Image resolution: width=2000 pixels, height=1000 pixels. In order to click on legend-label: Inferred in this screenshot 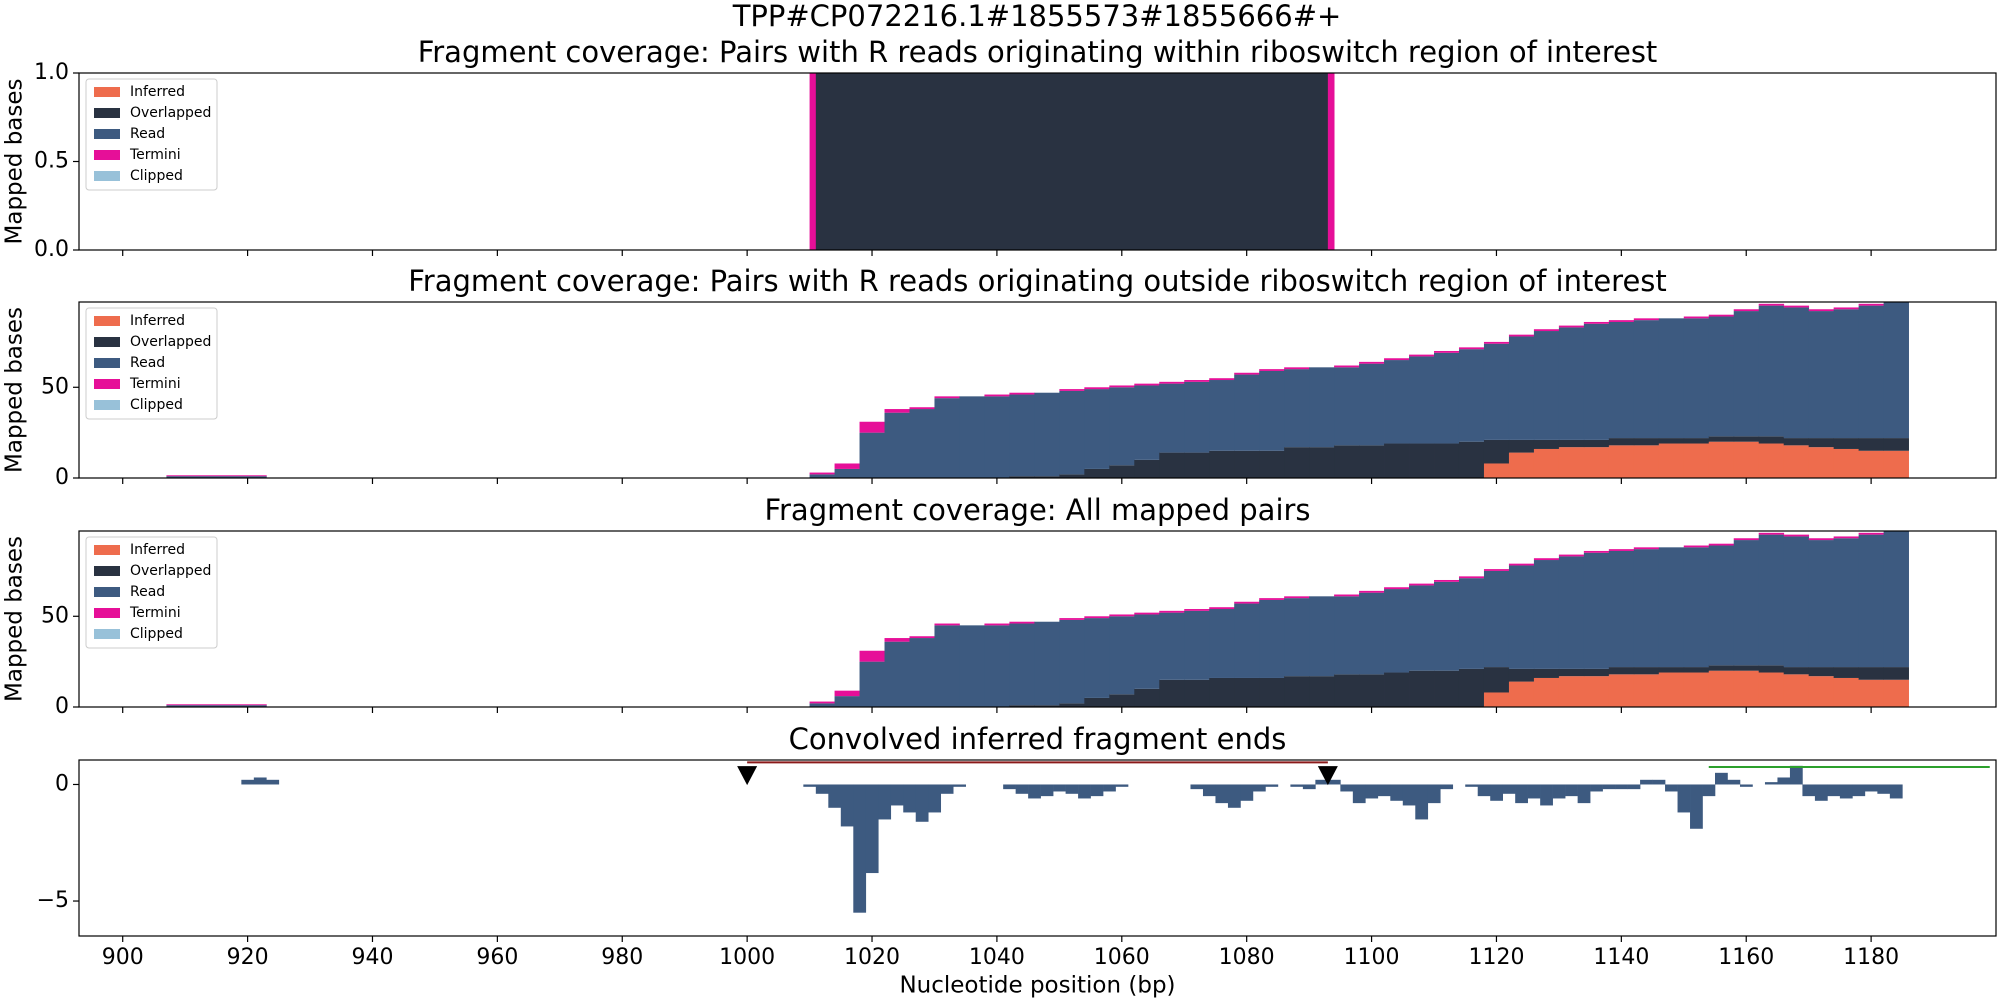, I will do `click(157, 550)`.